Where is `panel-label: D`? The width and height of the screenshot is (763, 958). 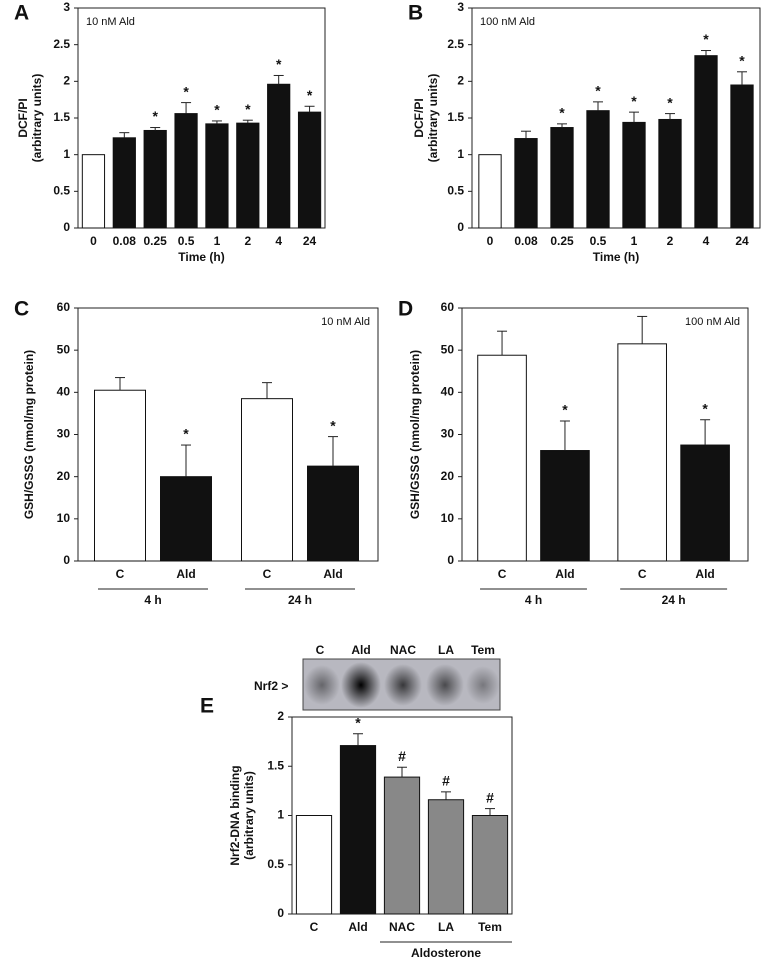
panel-label: D is located at coordinates (405, 309).